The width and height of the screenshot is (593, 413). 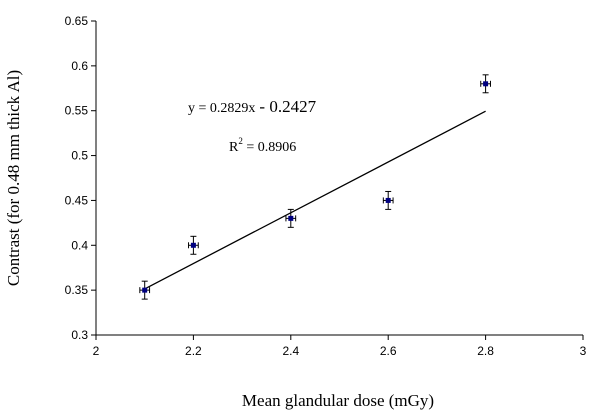 I want to click on r2-suffix: = 0.8906, so click(x=269, y=147).